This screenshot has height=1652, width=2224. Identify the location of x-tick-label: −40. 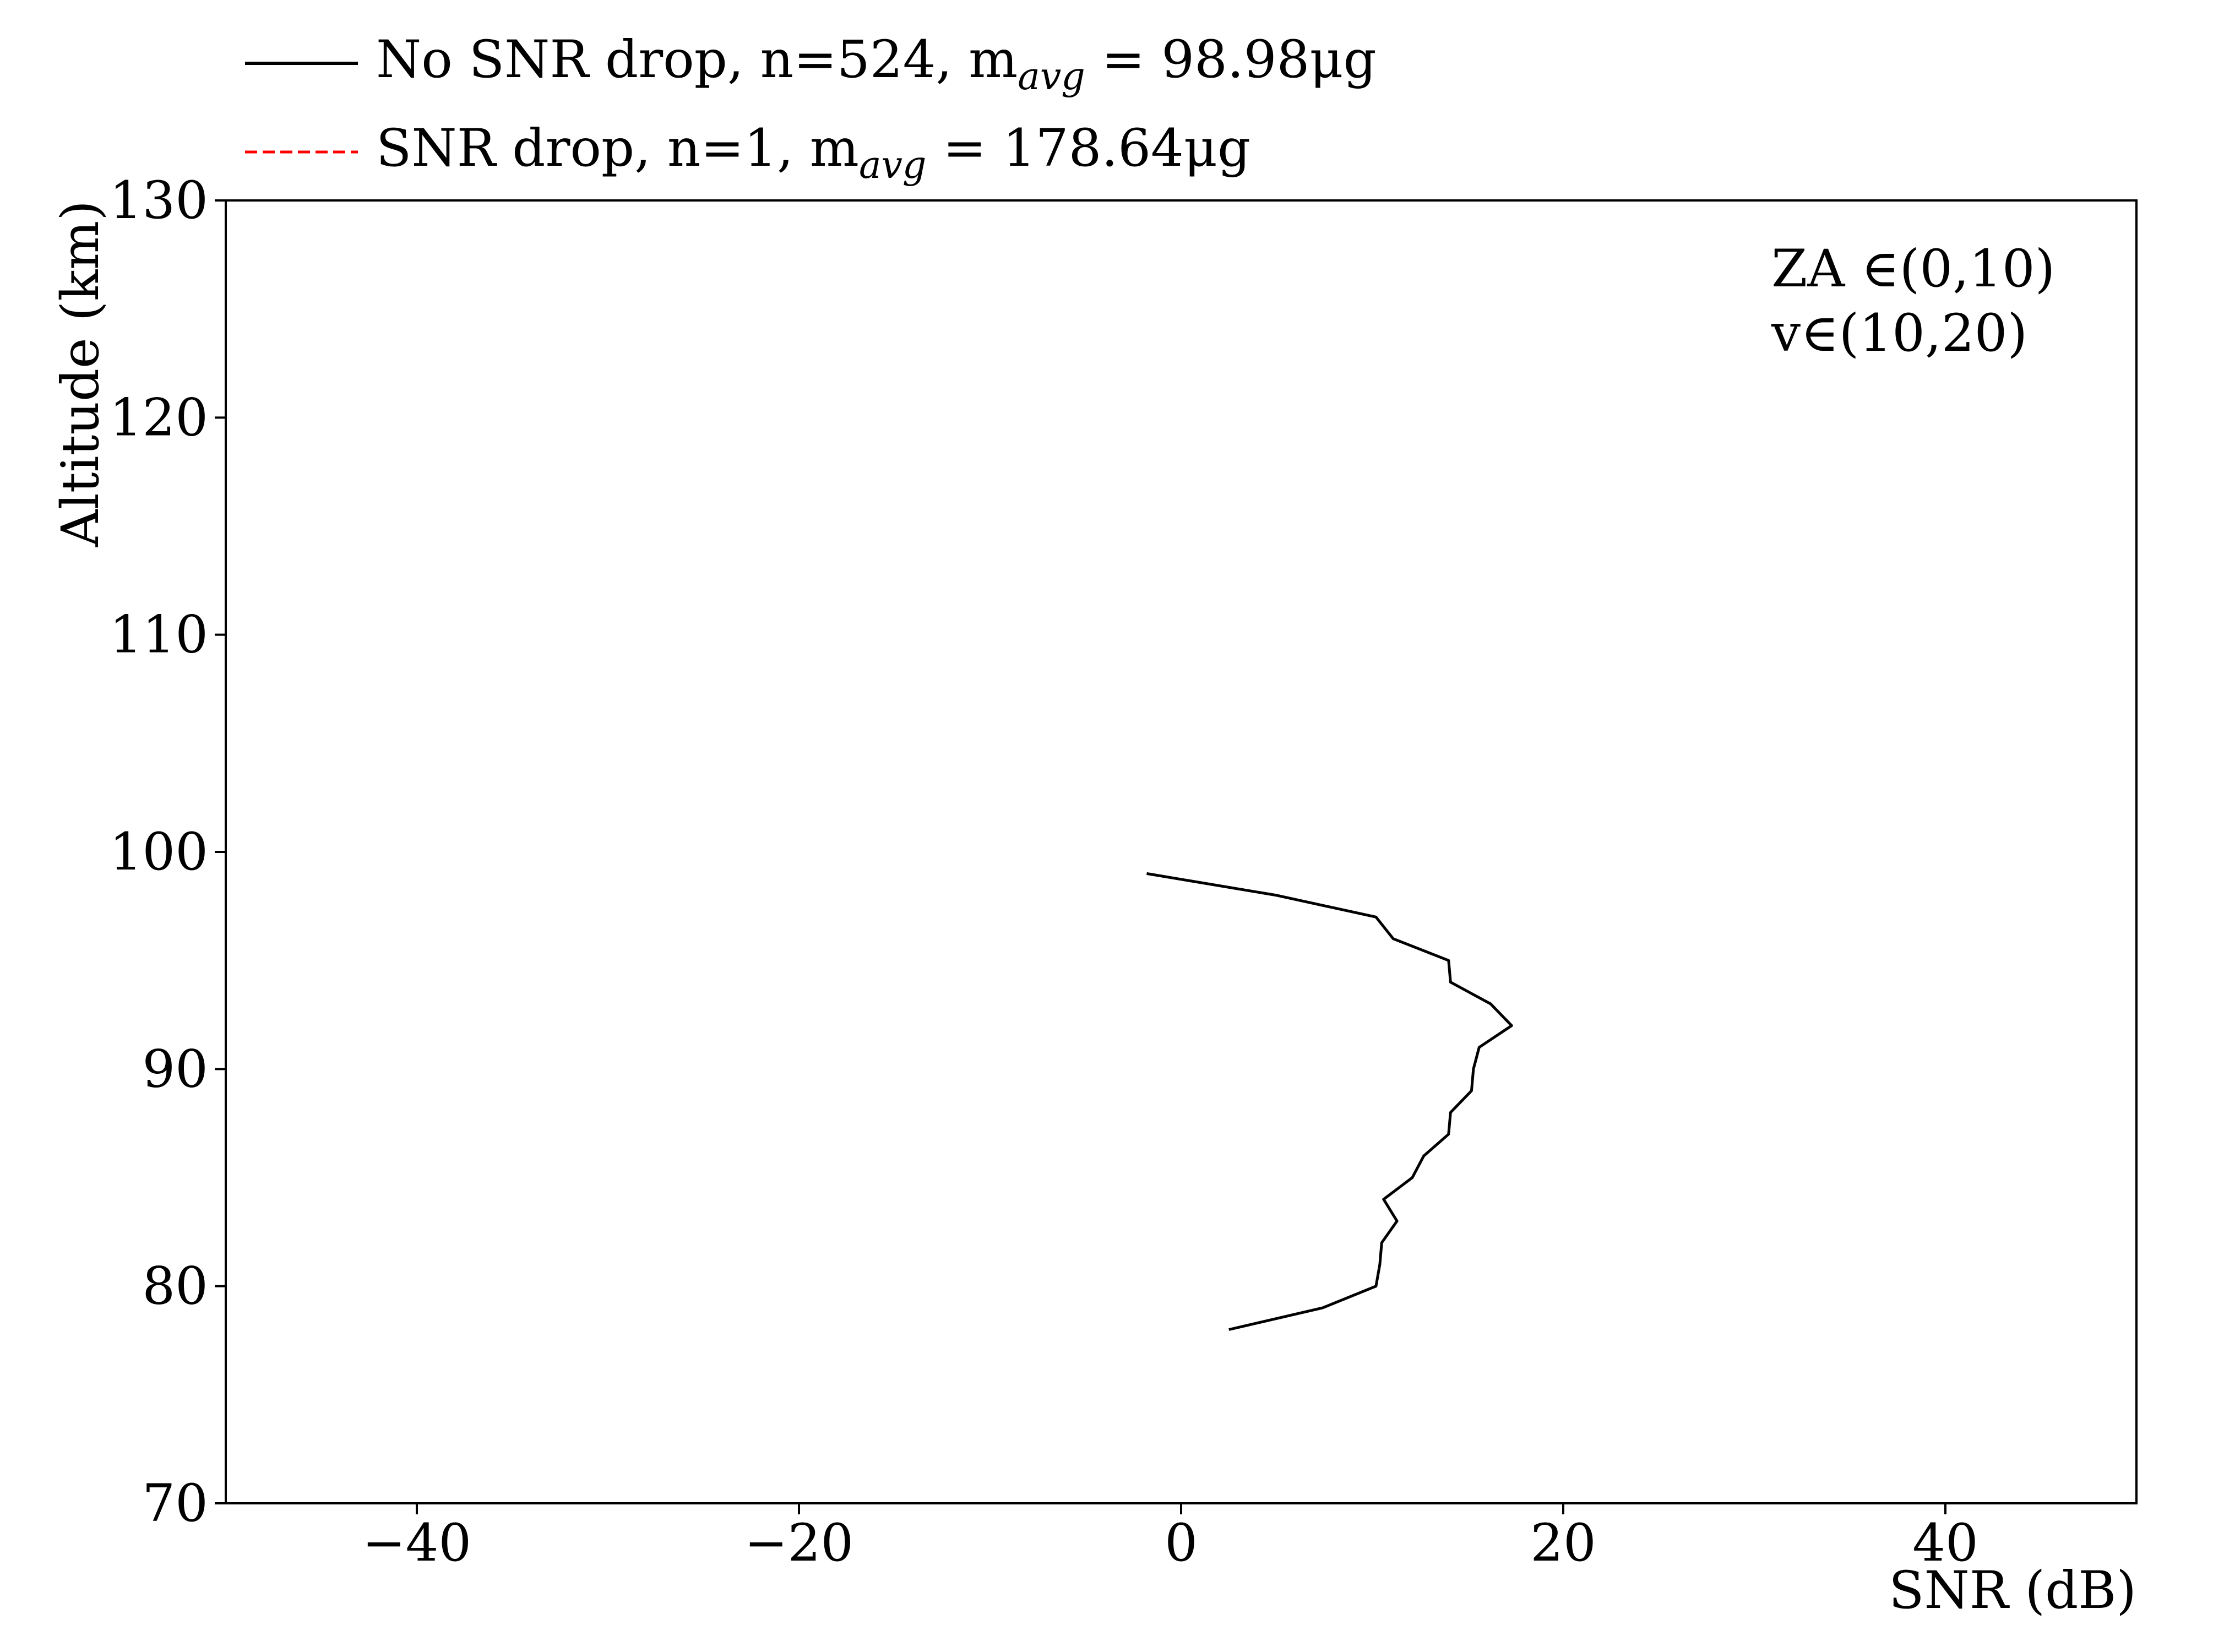
(416, 1543).